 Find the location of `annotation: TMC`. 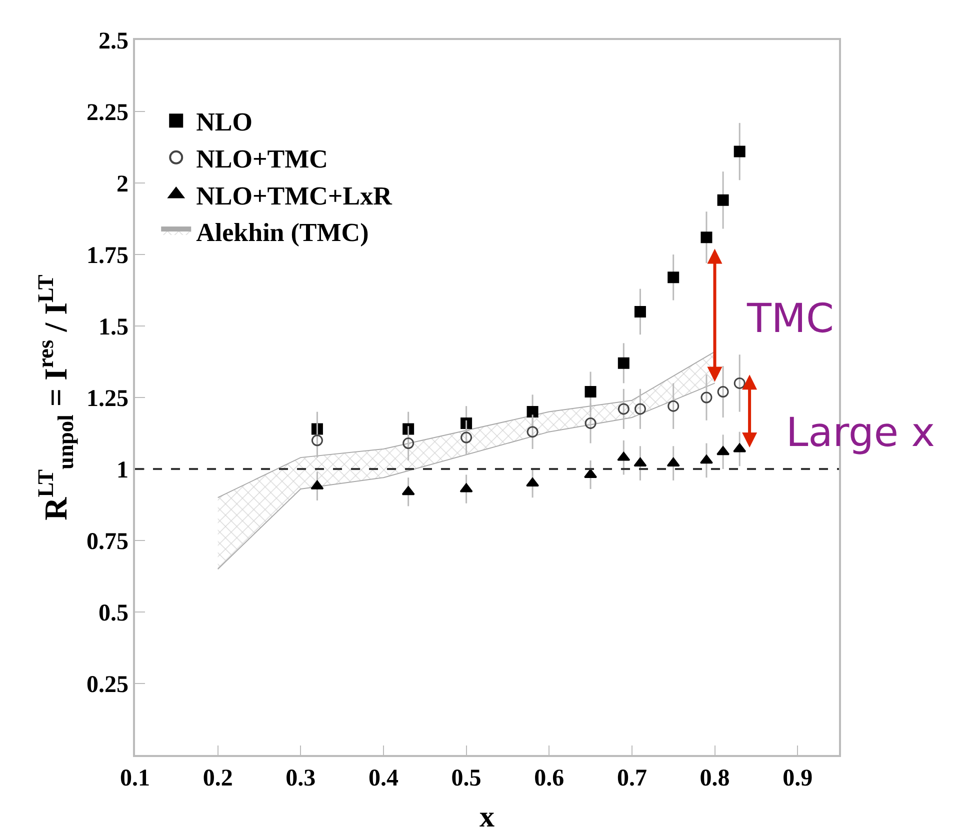

annotation: TMC is located at coordinates (790, 319).